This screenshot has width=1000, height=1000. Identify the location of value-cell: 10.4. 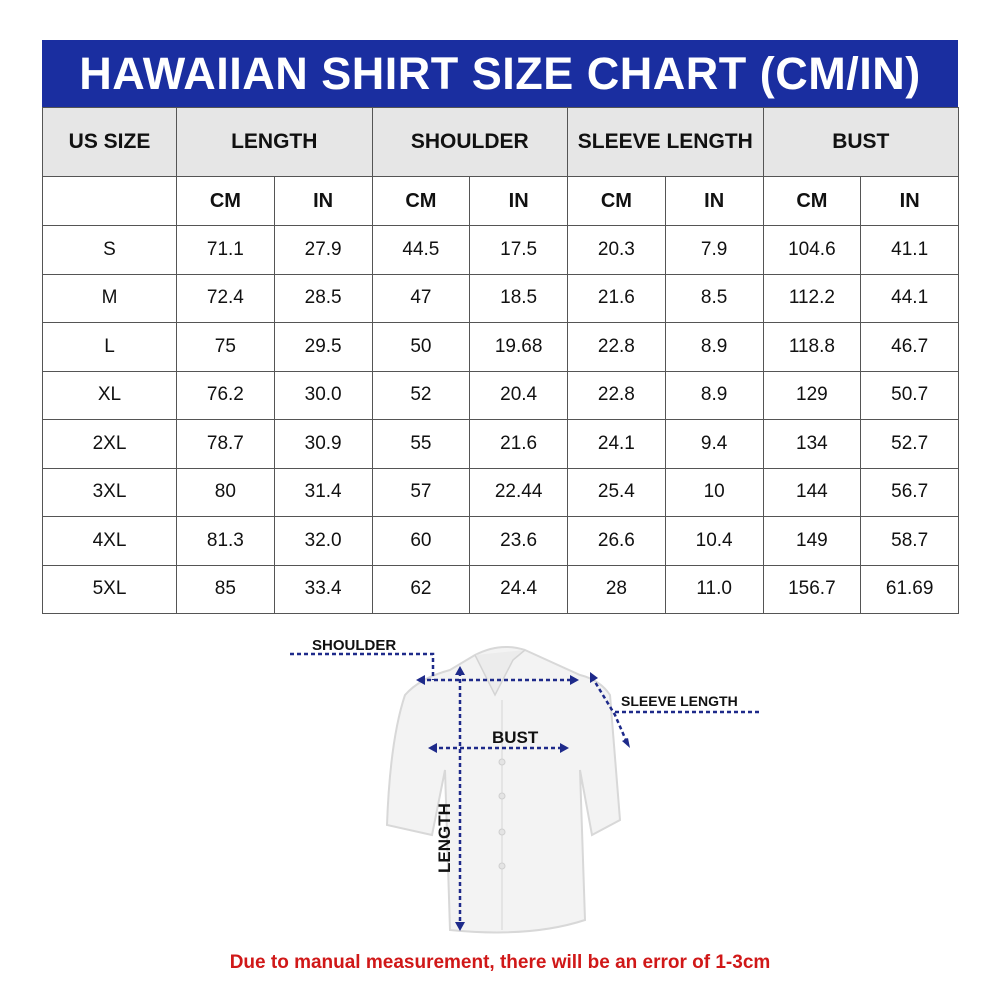
(714, 541).